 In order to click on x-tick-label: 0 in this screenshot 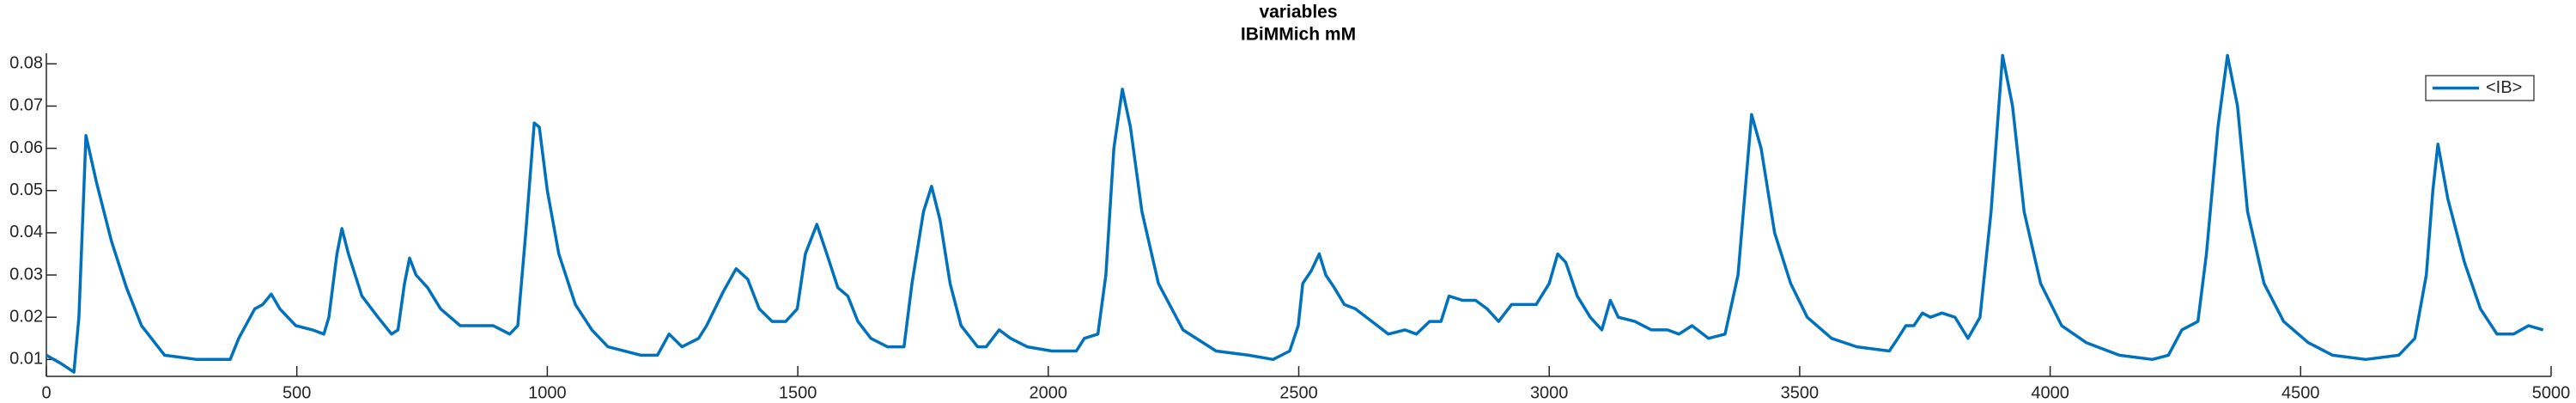, I will do `click(46, 392)`.